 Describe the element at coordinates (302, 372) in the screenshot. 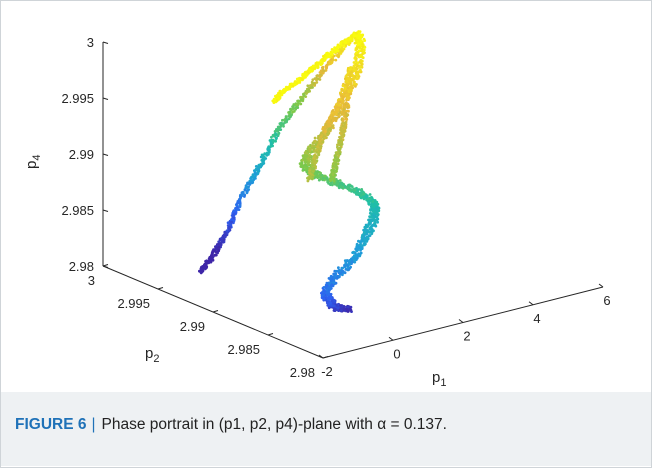

I see `y-tick-label: 2.98` at that location.